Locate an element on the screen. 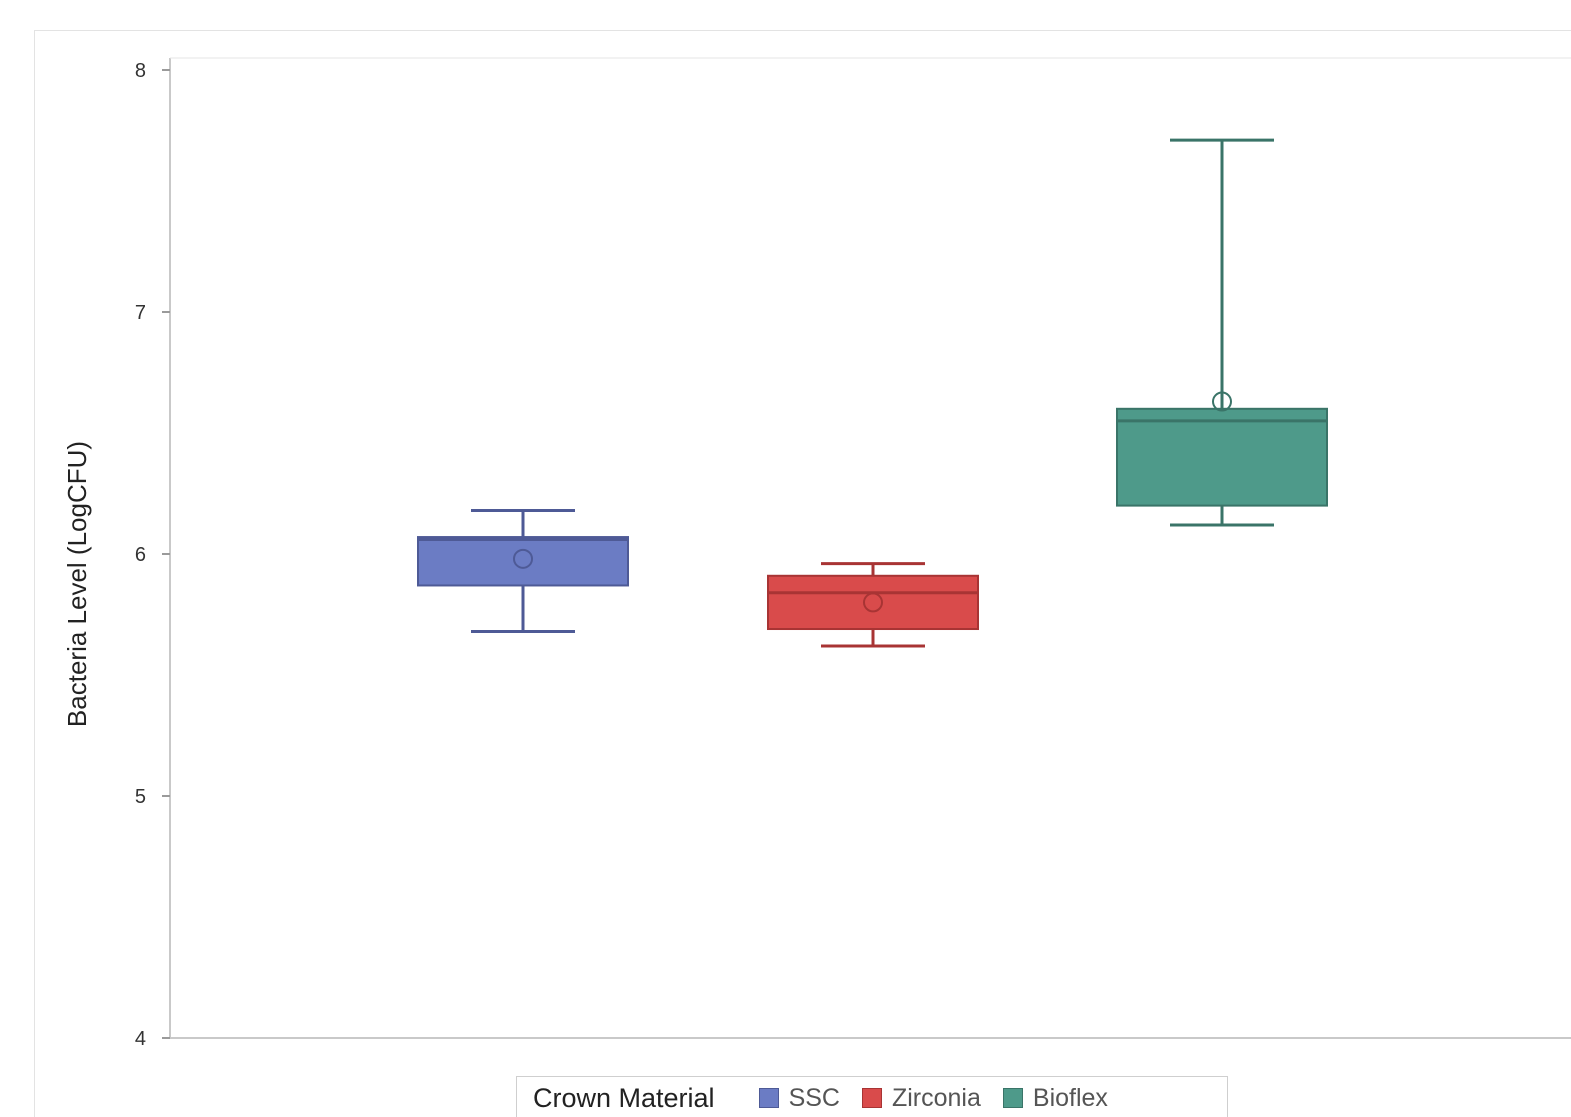 The image size is (1571, 1117). y-tick-label: 7 is located at coordinates (140, 313).